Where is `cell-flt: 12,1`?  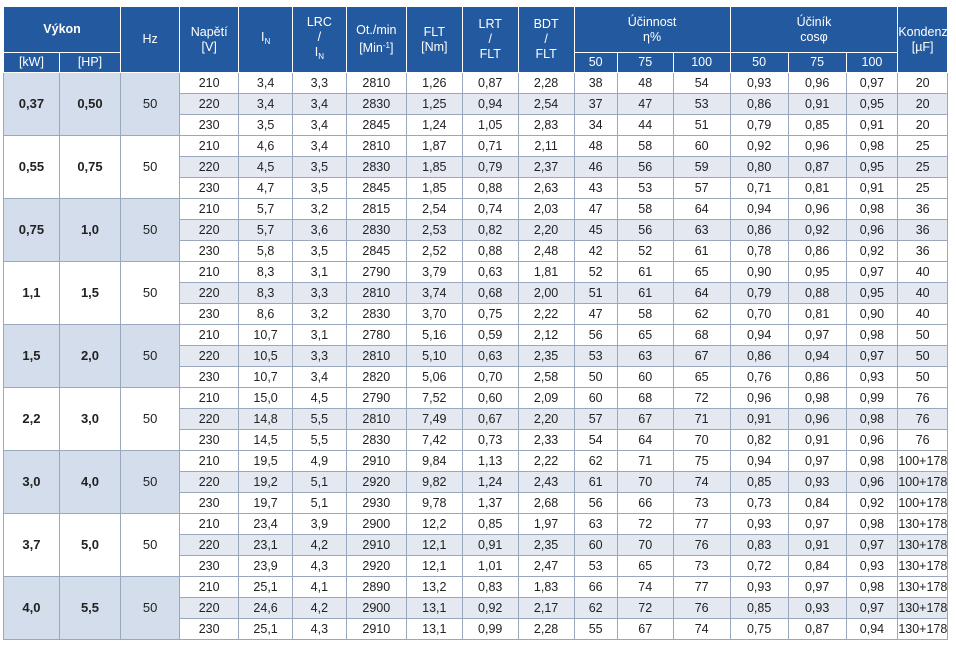 cell-flt: 12,1 is located at coordinates (434, 545).